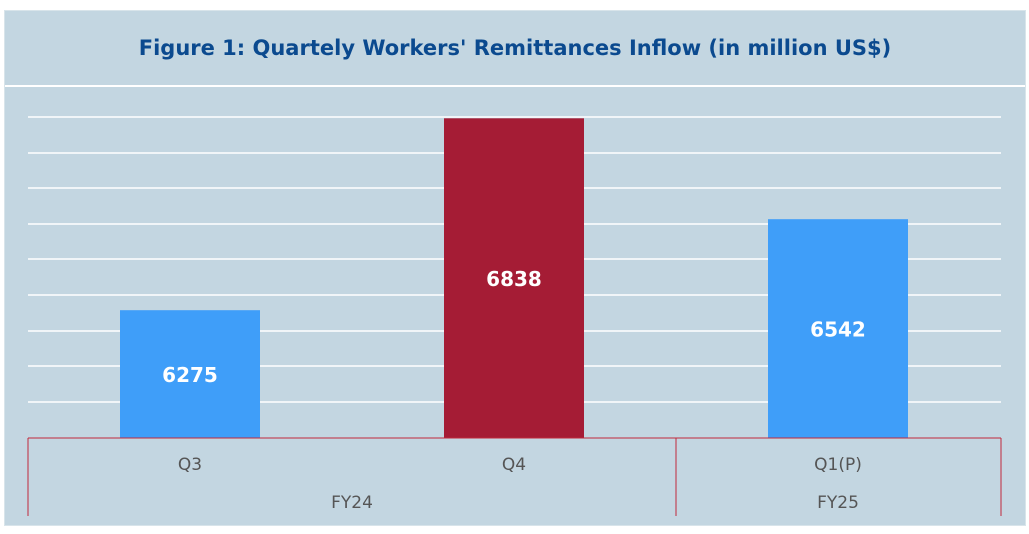 The image size is (1029, 534). What do you see at coordinates (838, 503) in the screenshot?
I see `x-group-label: FY25` at bounding box center [838, 503].